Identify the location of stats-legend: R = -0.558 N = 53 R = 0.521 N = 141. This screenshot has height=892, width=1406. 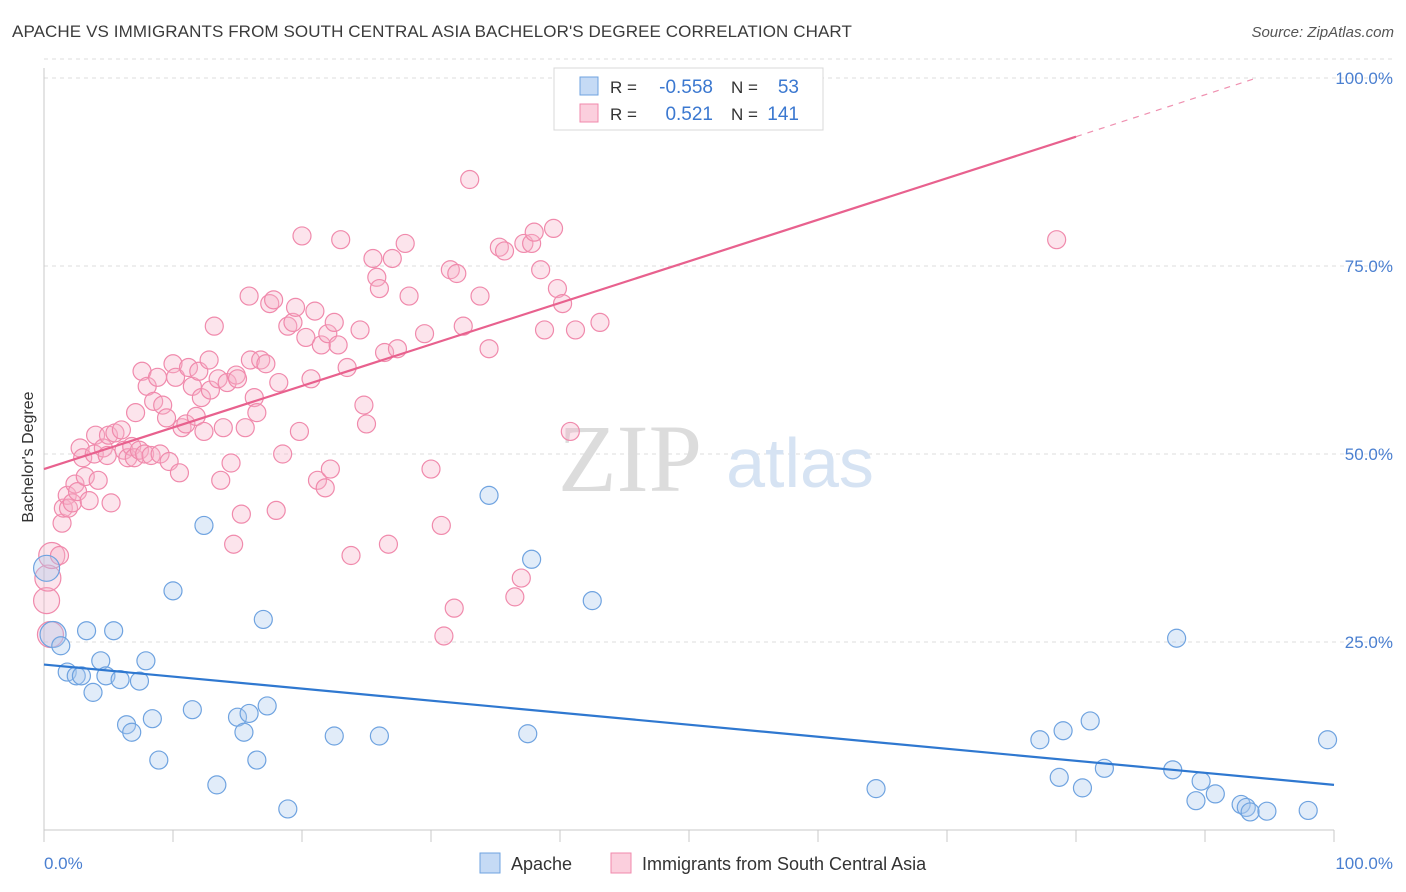
(688, 99).